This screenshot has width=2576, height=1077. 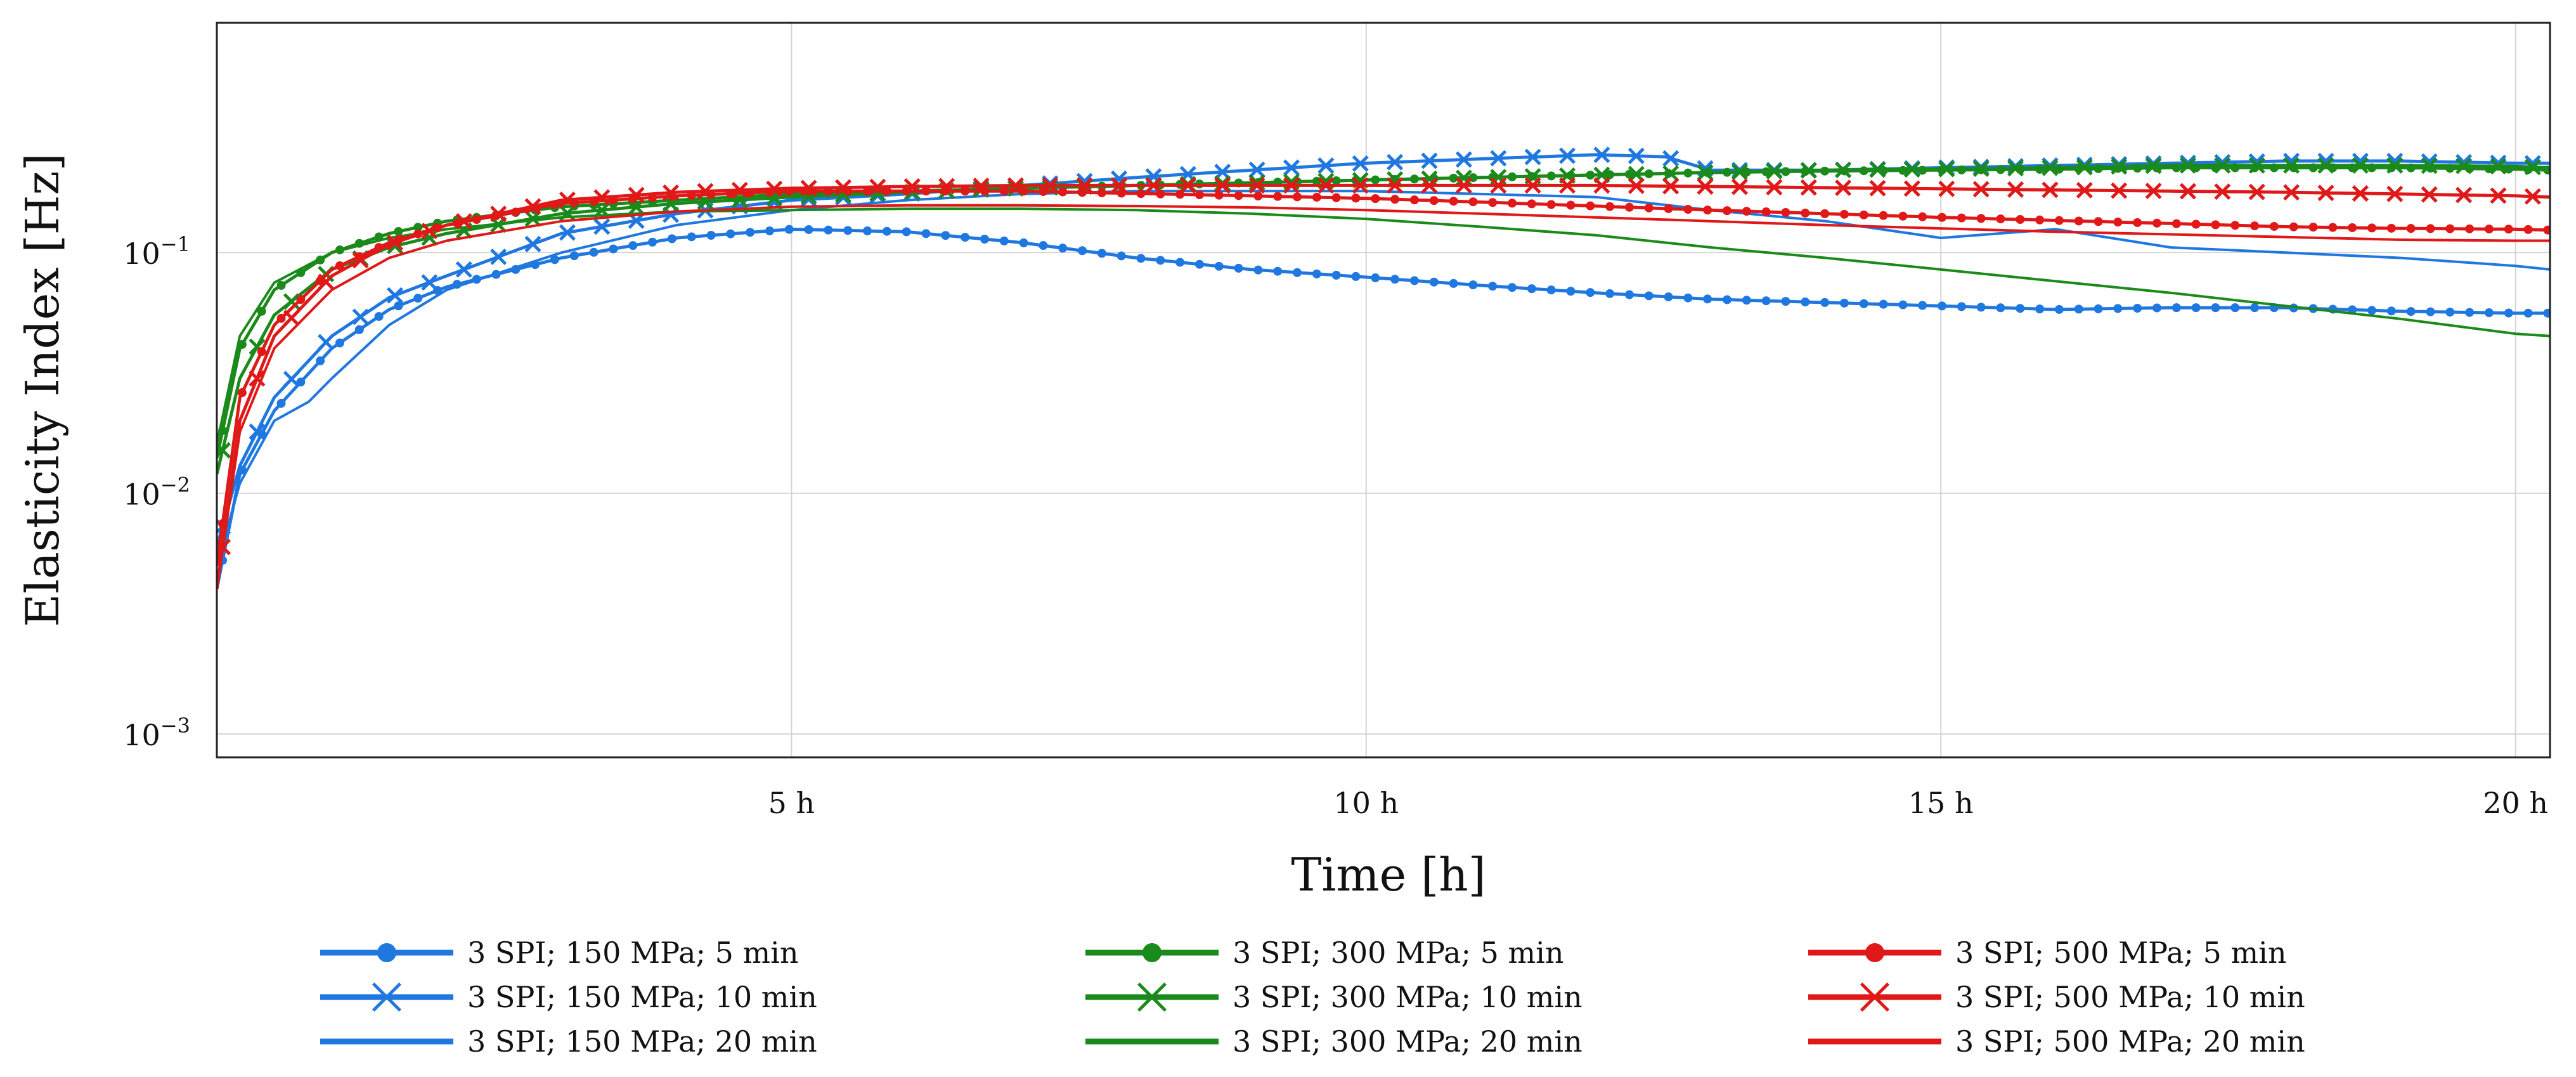 I want to click on legend-entry: 3 SPI; 300 MPa; 20 min, so click(x=1333, y=1041).